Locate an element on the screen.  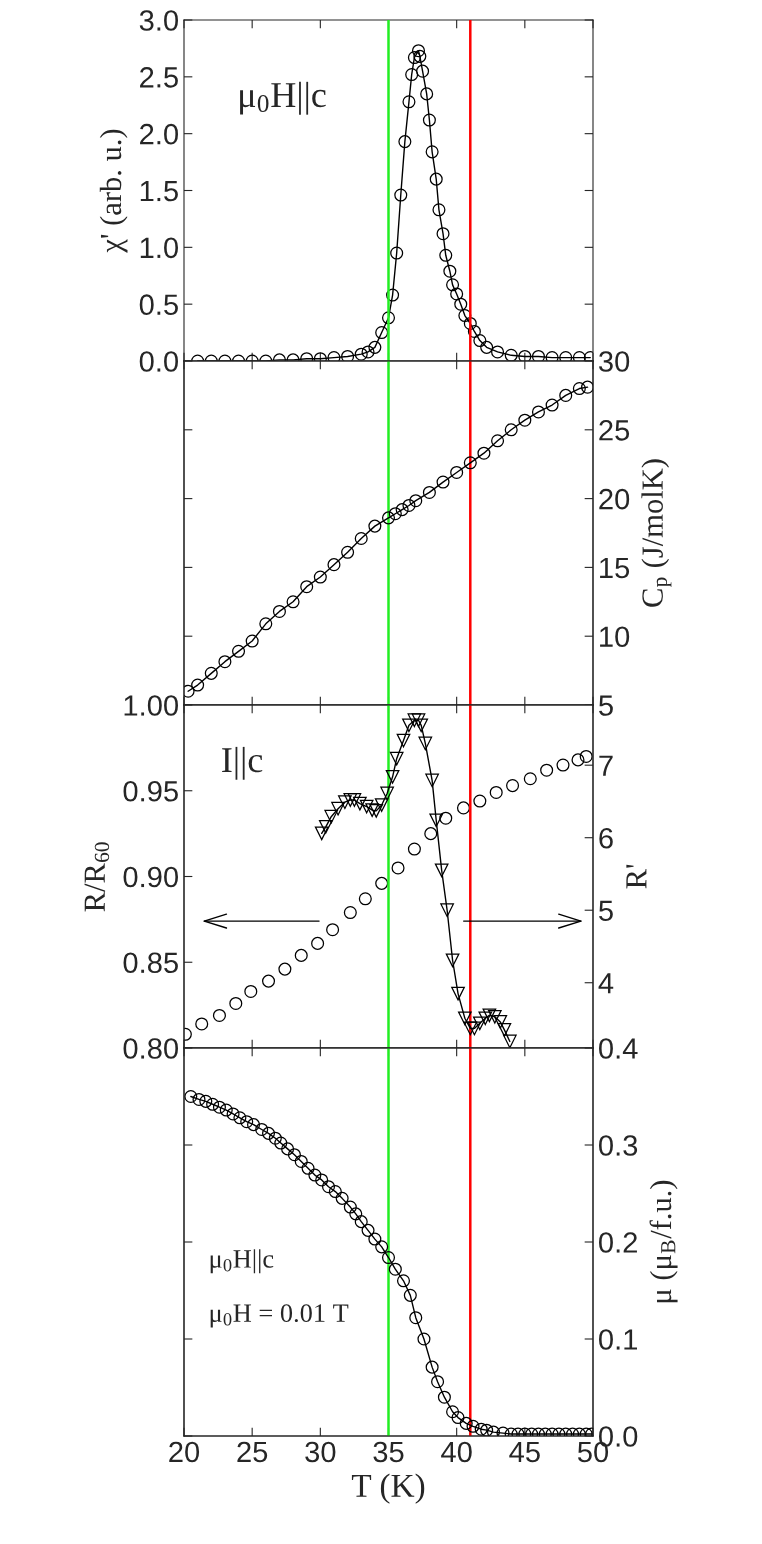
y-tick-label: 1.5 is located at coordinates (159, 191).